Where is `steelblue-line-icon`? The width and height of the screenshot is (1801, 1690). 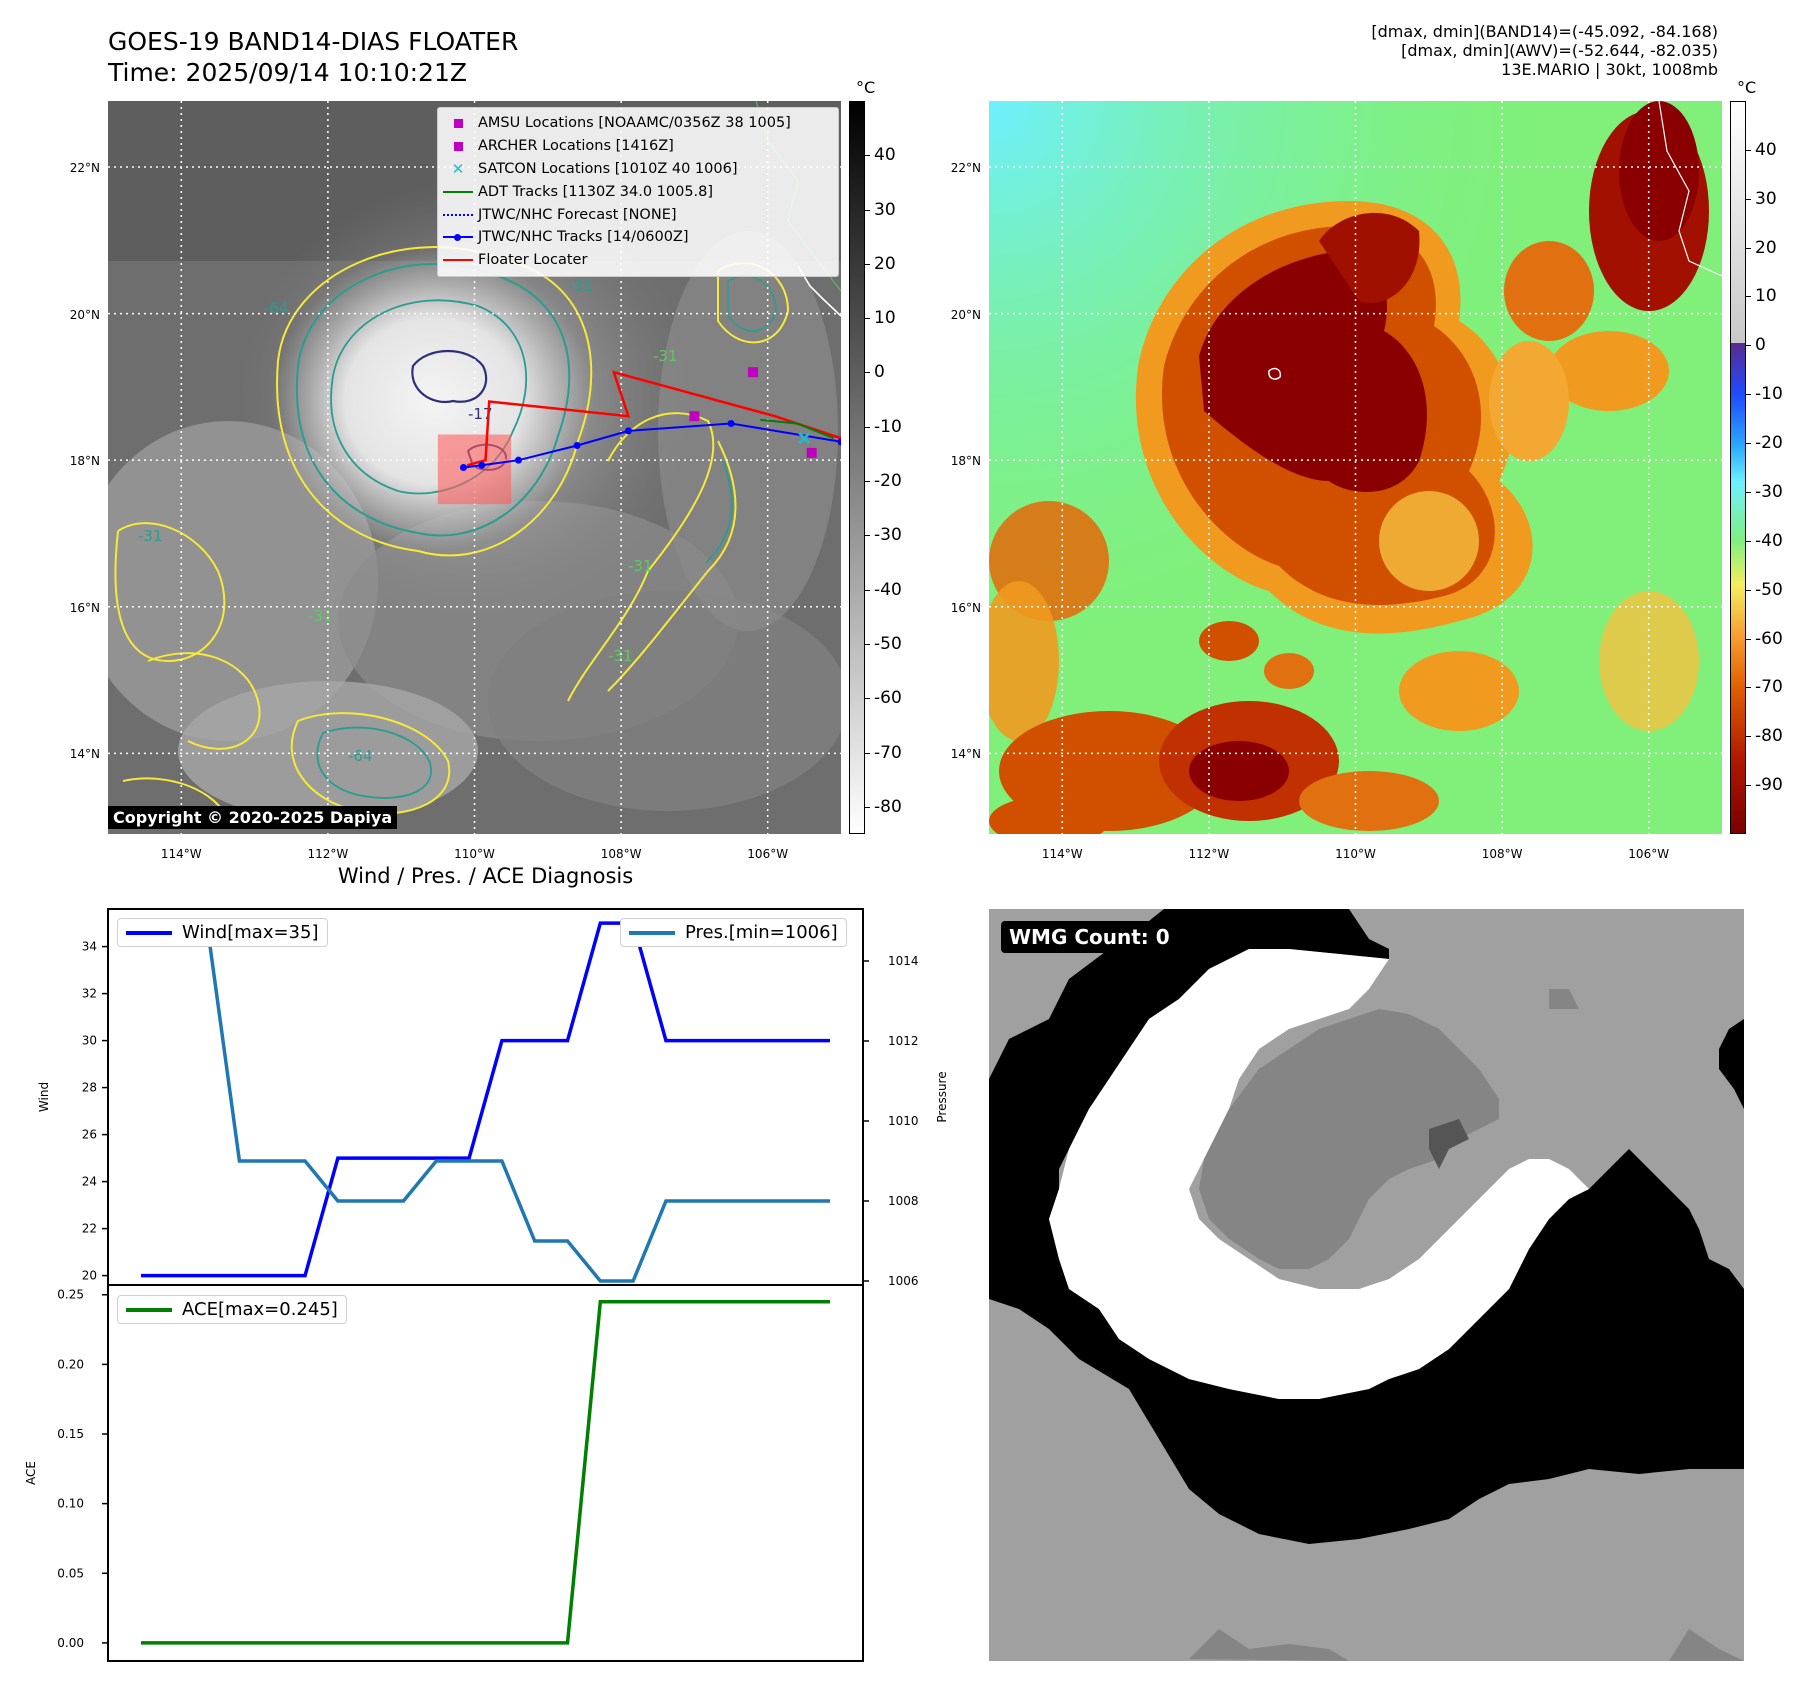
steelblue-line-icon is located at coordinates (652, 932).